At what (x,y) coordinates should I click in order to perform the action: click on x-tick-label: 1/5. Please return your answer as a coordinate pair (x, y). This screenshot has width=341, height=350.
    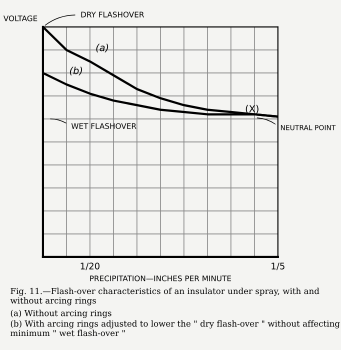
    Looking at the image, I should click on (278, 266).